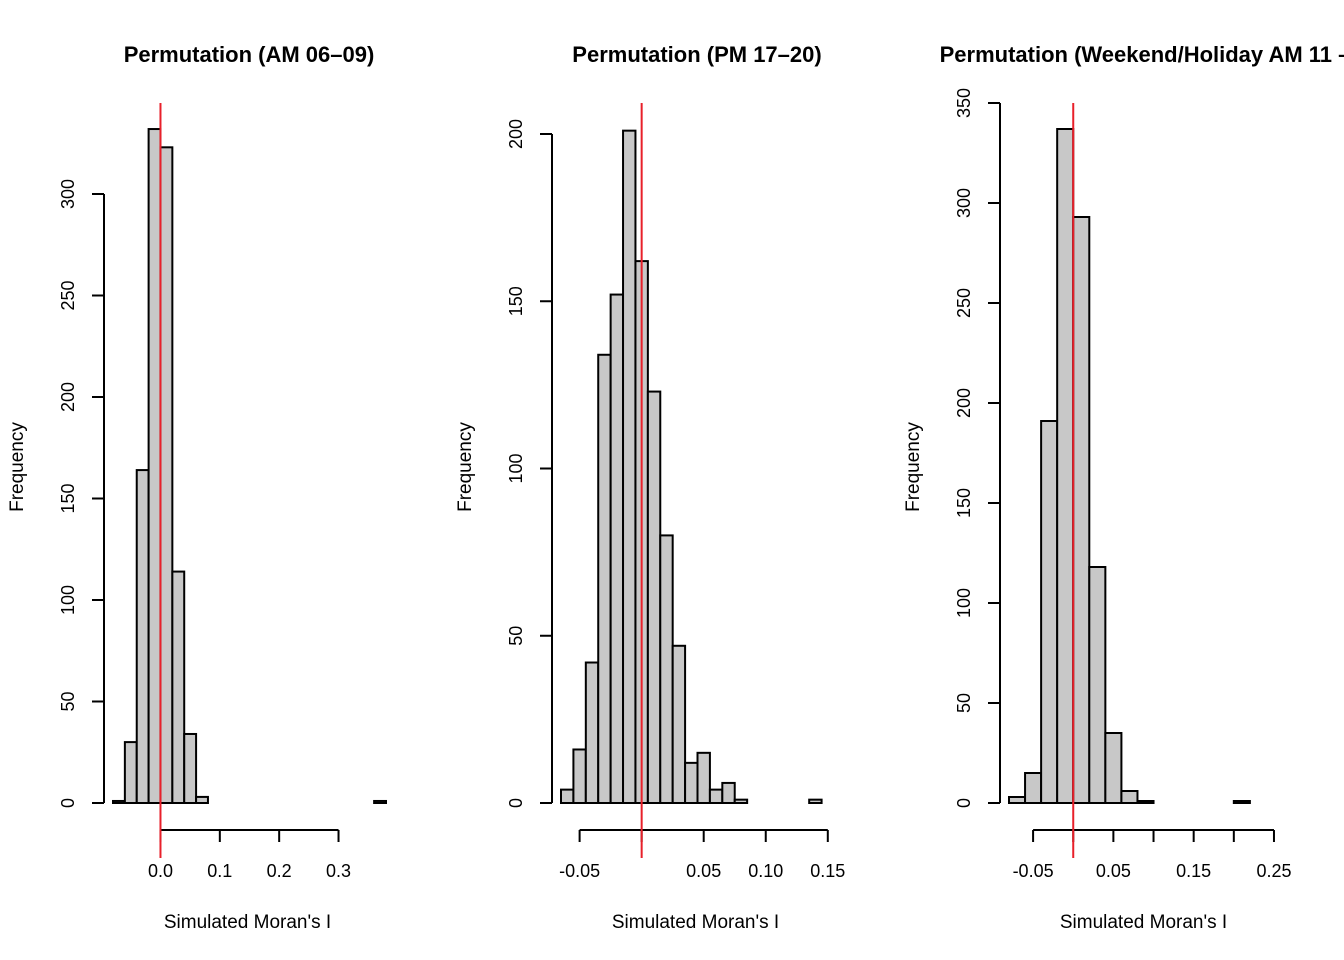  Describe the element at coordinates (279, 871) in the screenshot. I see `x-tick-label: 0.2` at that location.